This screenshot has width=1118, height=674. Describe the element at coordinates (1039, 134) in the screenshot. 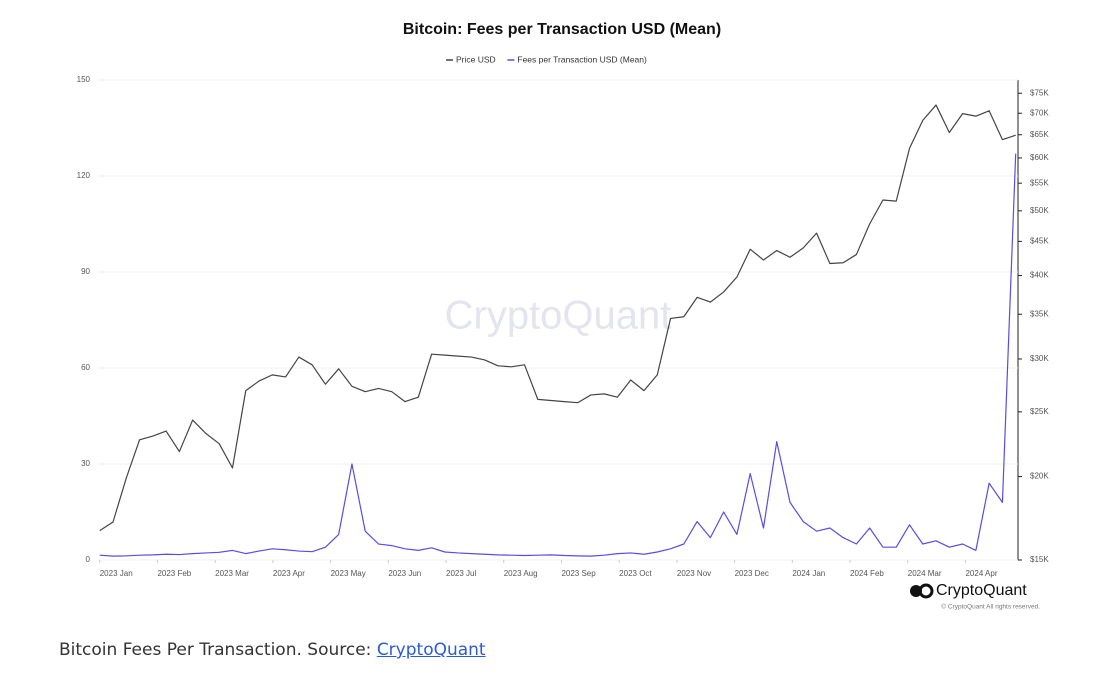

I see `y2-tick-label: $65K` at that location.